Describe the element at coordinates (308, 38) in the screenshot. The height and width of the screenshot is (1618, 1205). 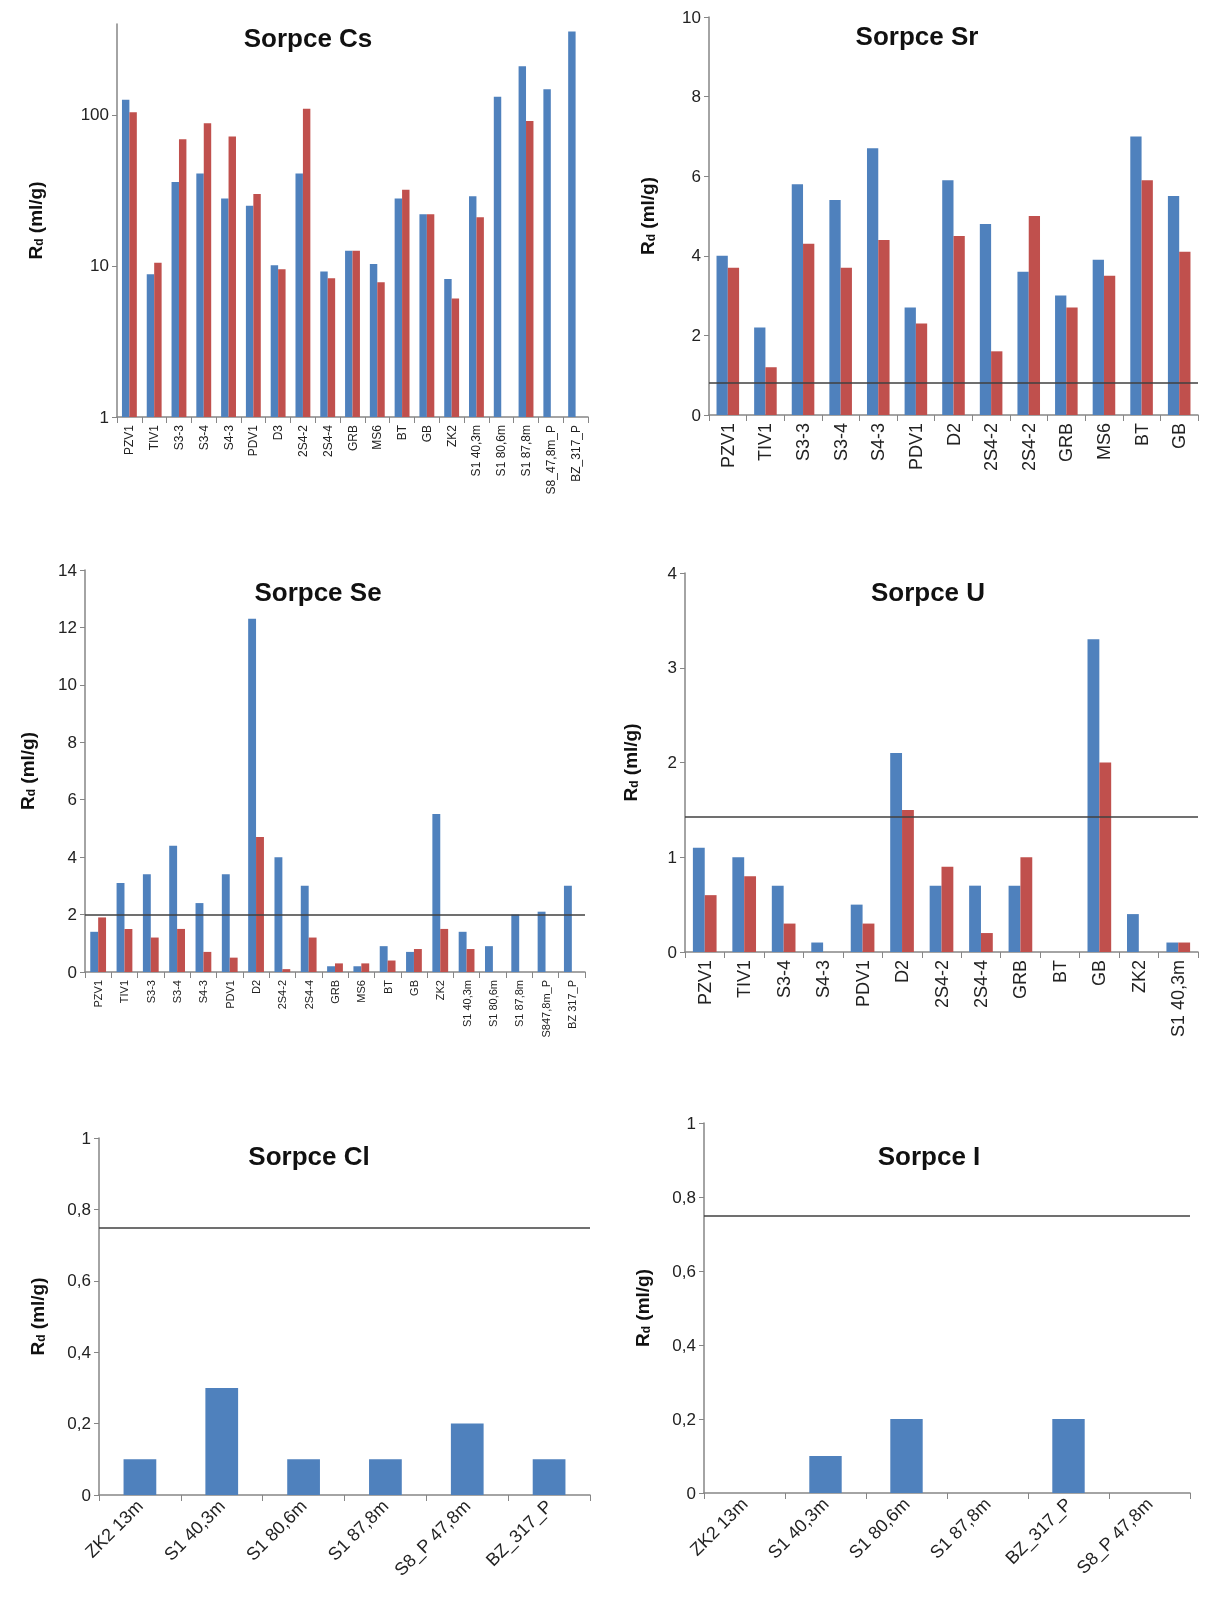
I see `chart-title: Sorpce Cs` at that location.